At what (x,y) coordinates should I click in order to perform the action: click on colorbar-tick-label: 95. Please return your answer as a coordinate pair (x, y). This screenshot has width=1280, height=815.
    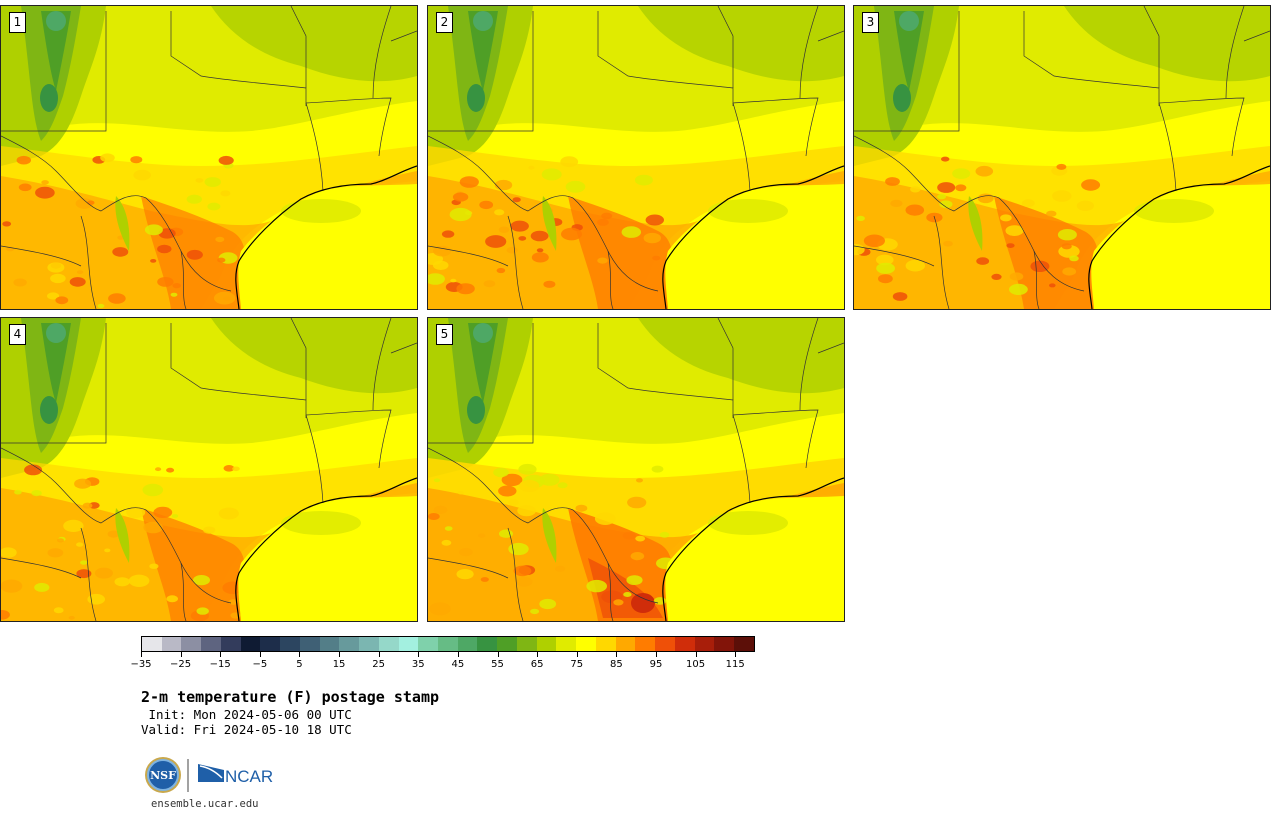
    Looking at the image, I should click on (656, 664).